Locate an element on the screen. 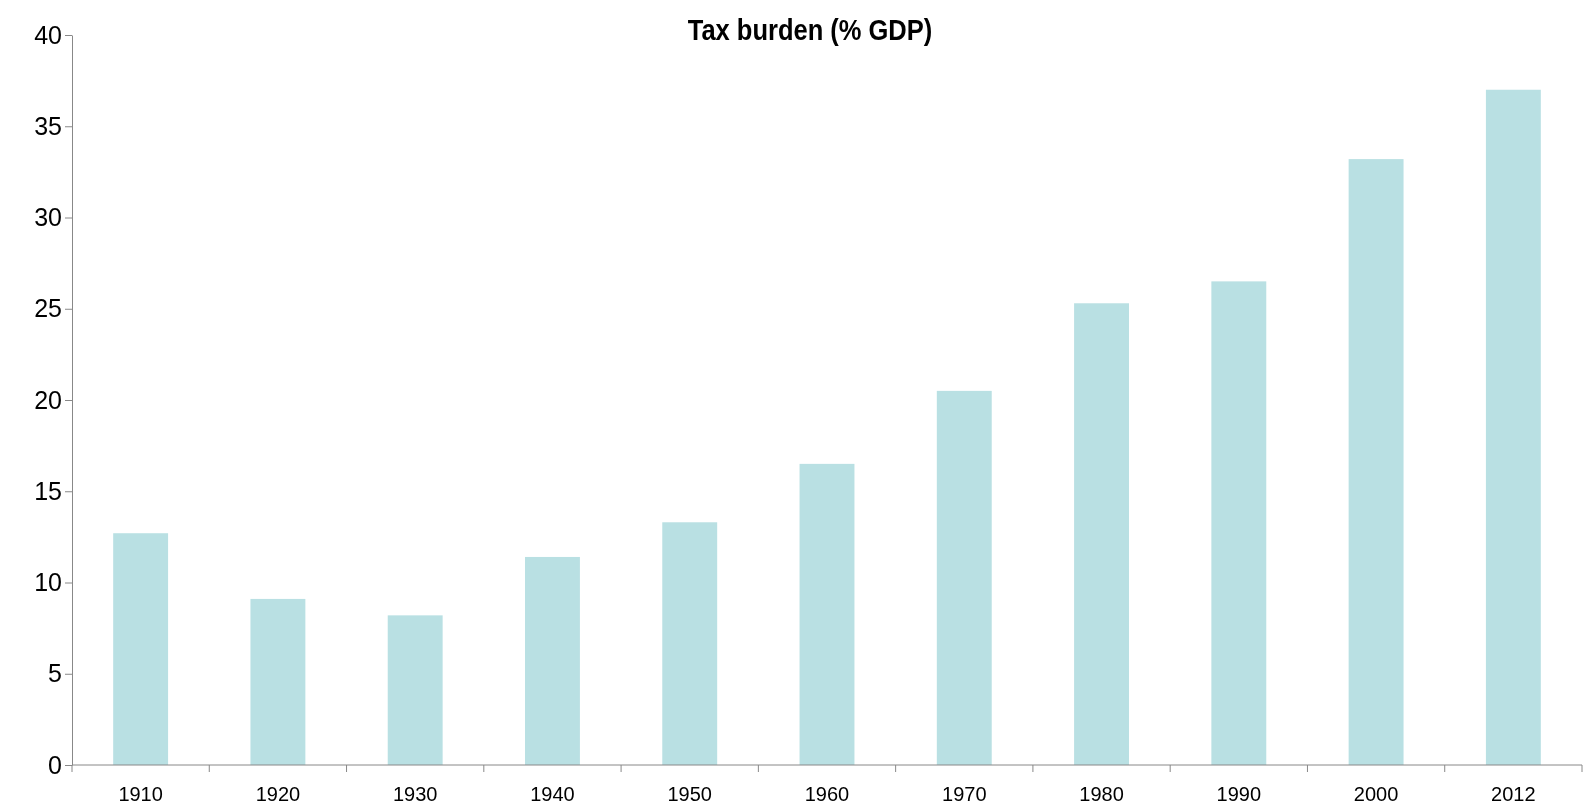 The image size is (1590, 805). y-tick-label: 30 is located at coordinates (48, 217).